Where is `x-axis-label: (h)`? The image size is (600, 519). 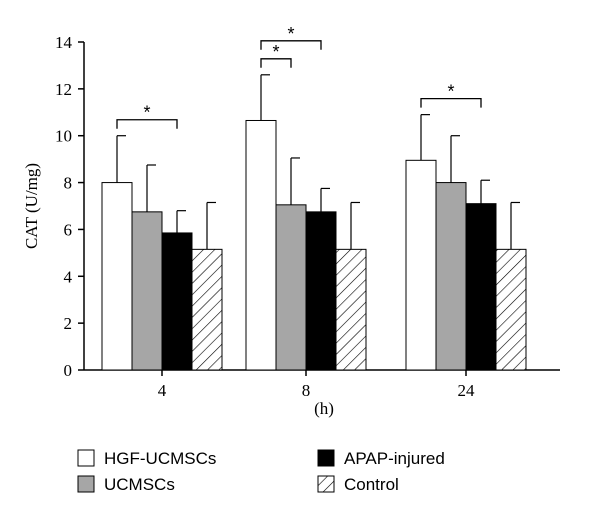
x-axis-label: (h) is located at coordinates (324, 408).